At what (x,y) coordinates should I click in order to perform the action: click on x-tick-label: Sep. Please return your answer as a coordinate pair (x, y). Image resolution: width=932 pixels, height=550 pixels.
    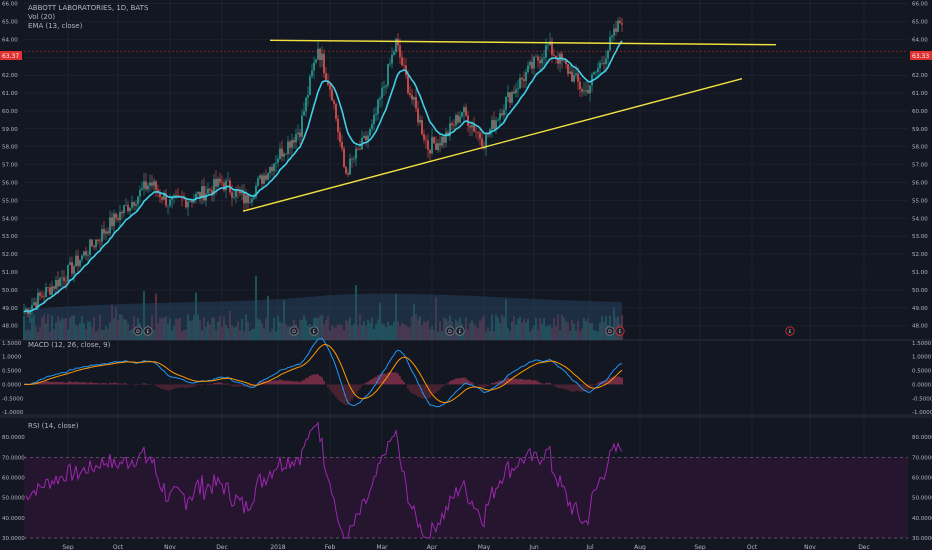
    Looking at the image, I should click on (700, 547).